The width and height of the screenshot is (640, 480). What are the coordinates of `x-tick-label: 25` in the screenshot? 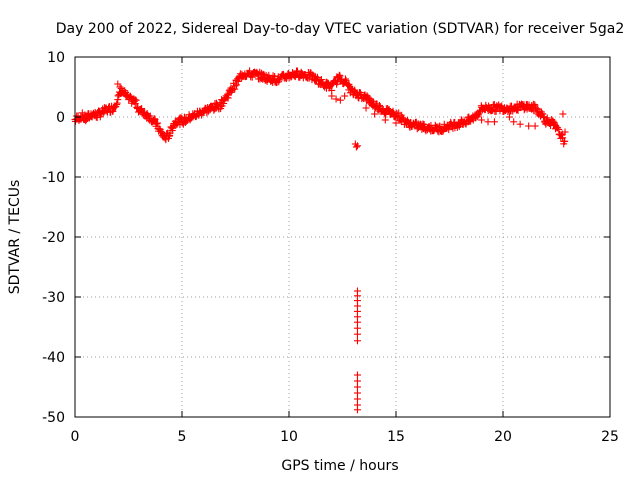 It's located at (610, 437).